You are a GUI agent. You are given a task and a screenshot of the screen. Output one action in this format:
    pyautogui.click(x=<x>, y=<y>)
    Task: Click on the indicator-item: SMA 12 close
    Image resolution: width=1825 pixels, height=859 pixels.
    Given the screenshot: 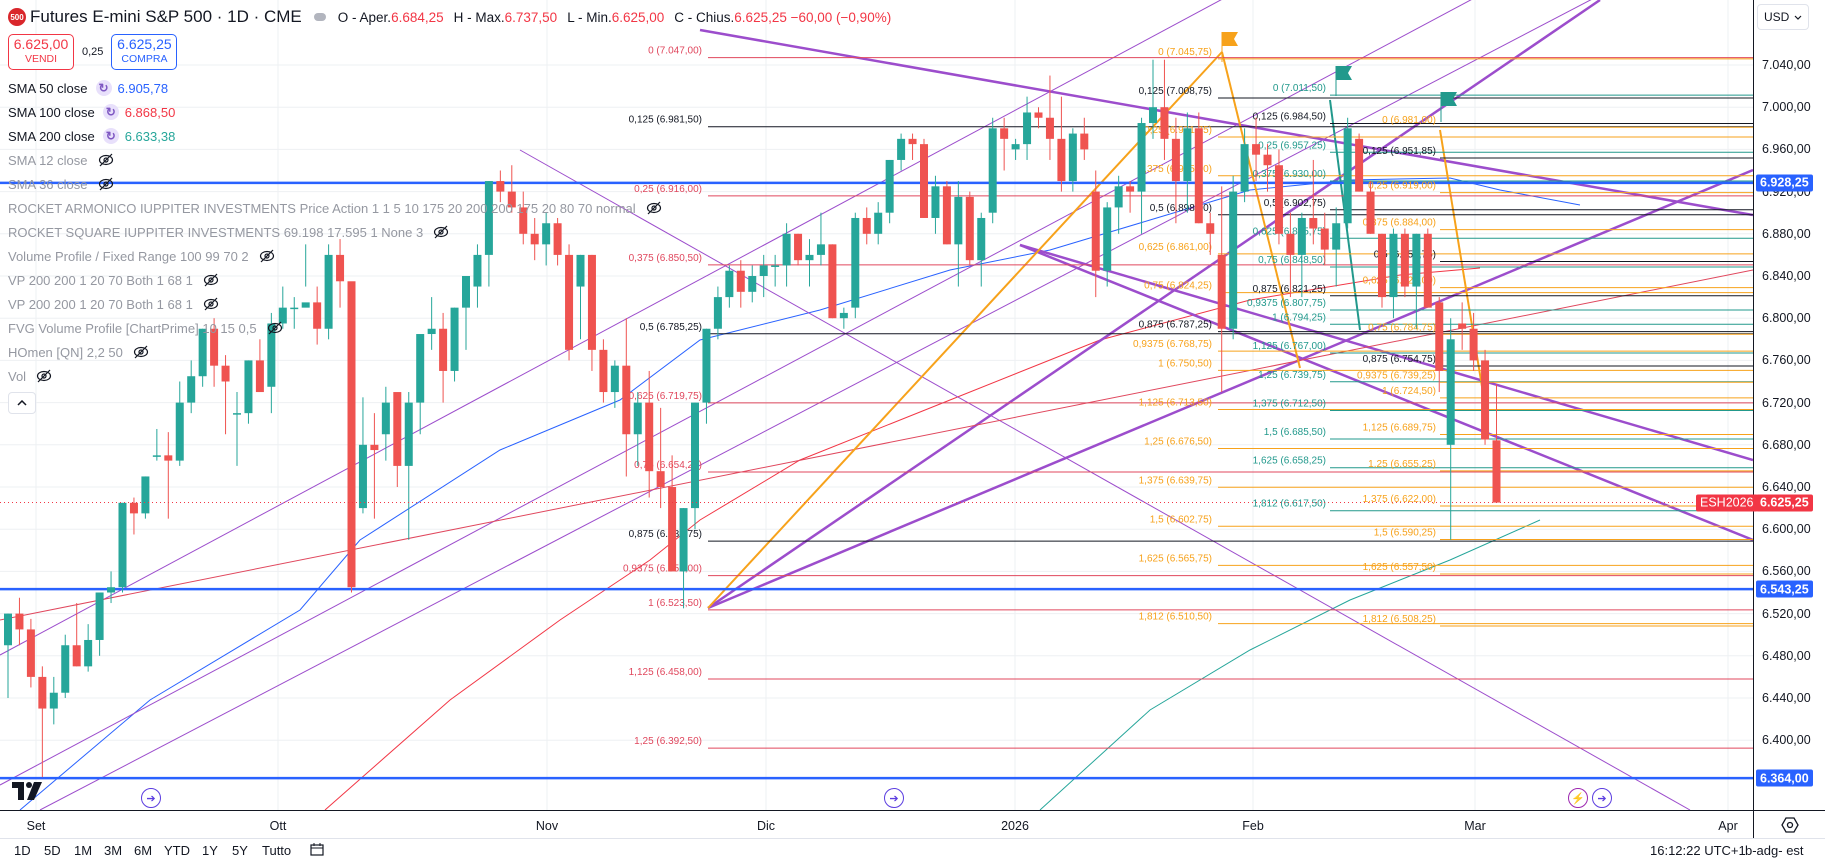 What is the action you would take?
    pyautogui.click(x=454, y=160)
    